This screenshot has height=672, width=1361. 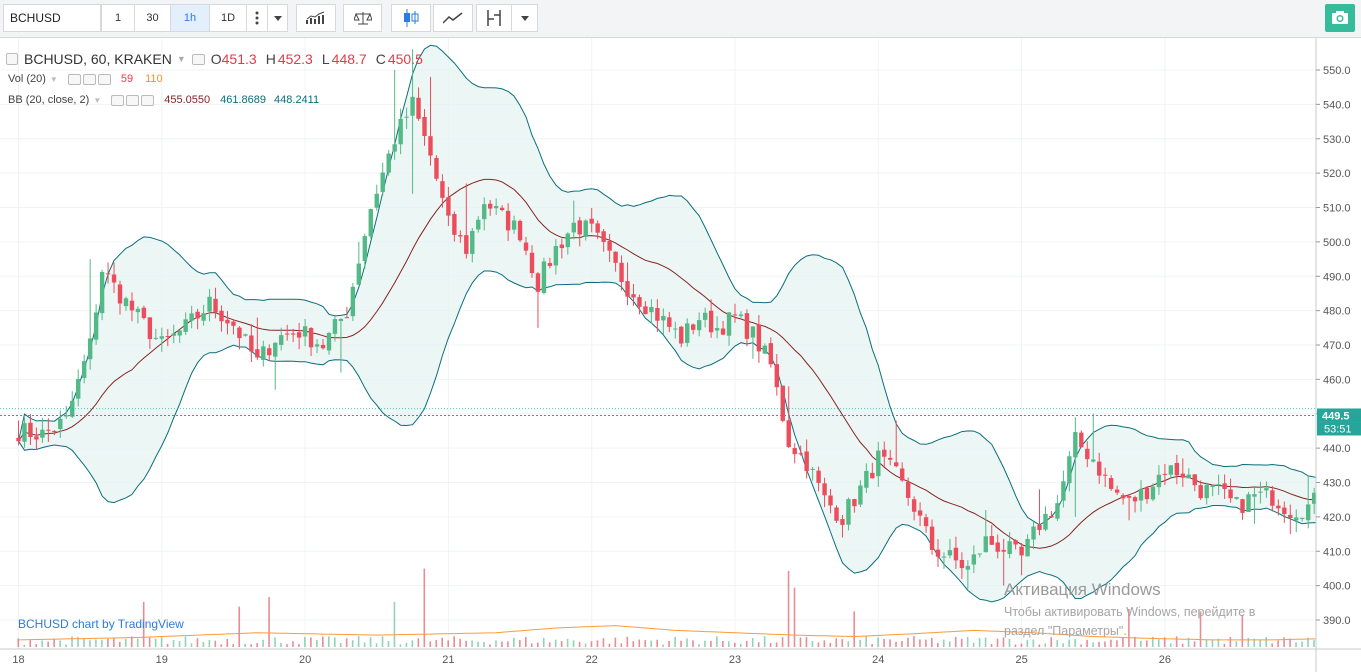 I want to click on collapse-icon, so click(x=12, y=59).